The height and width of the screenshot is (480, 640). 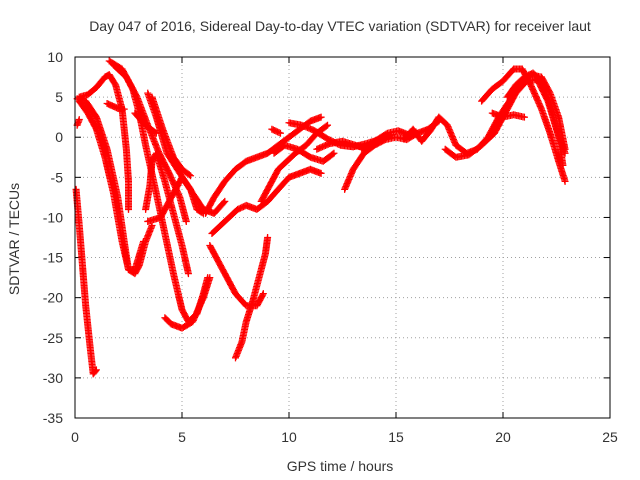 What do you see at coordinates (53, 298) in the screenshot?
I see `y-tick-label: -20` at bounding box center [53, 298].